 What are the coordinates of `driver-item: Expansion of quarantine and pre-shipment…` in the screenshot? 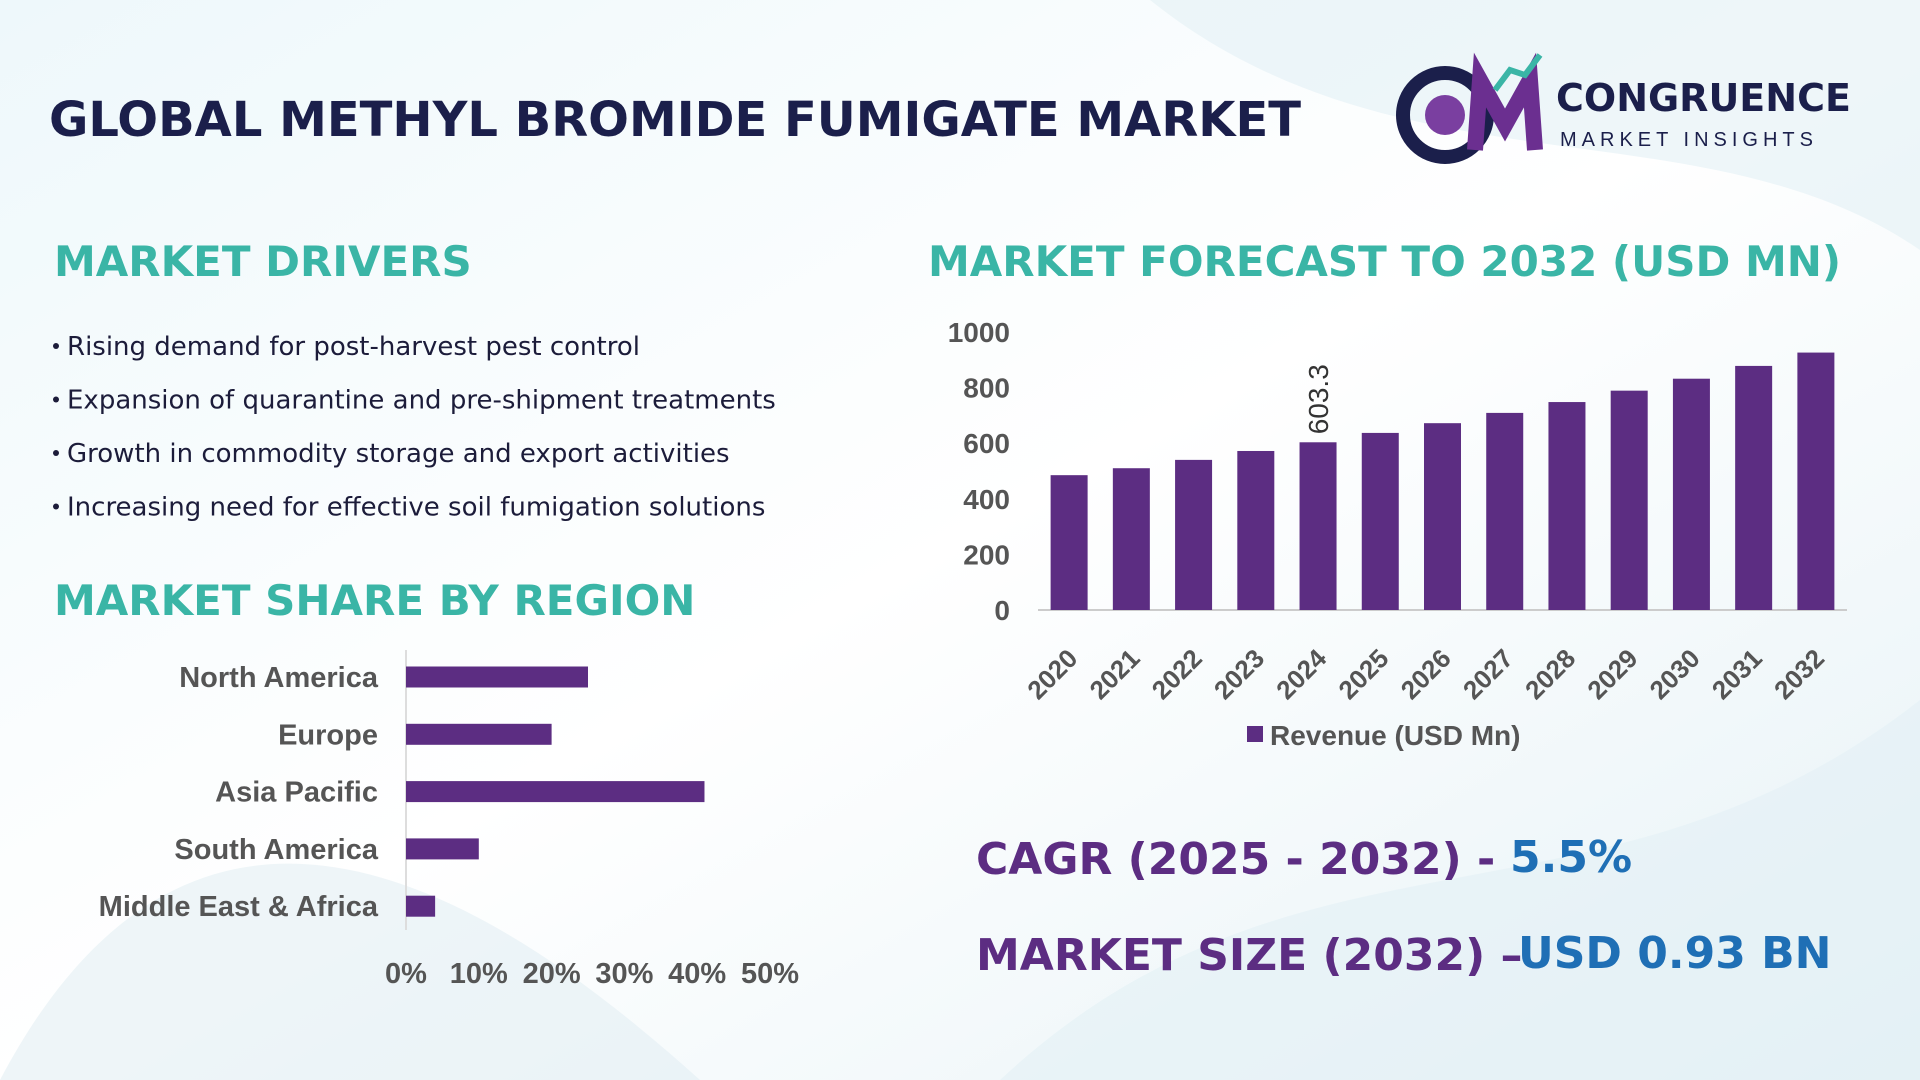 It's located at (421, 401).